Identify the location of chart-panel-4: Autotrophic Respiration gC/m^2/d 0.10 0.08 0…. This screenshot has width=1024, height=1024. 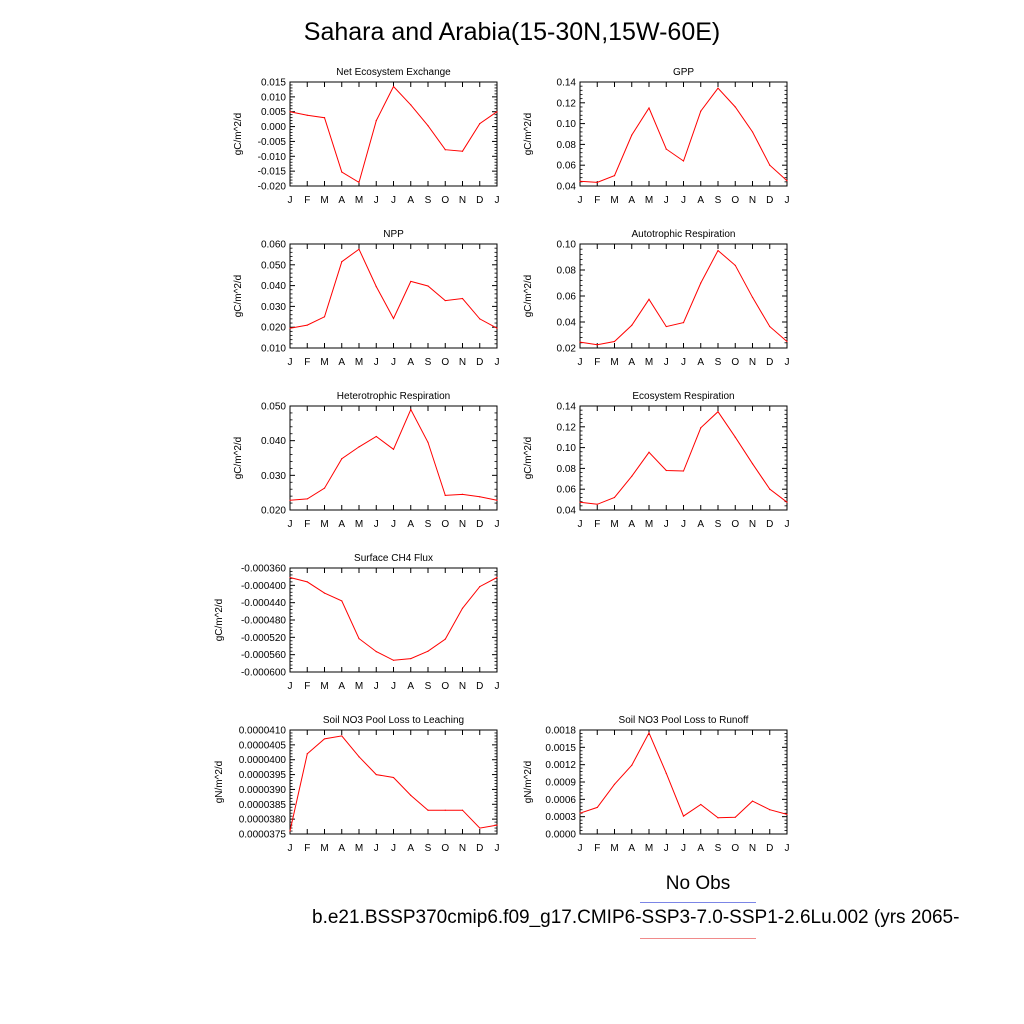
(656, 298).